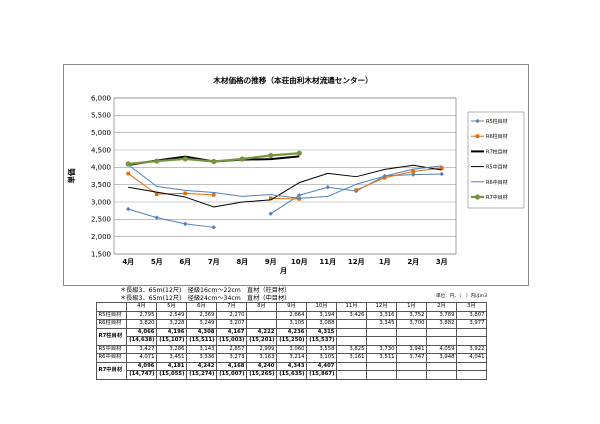 The height and width of the screenshot is (424, 600). Describe the element at coordinates (205, 290) in the screenshot. I see `note-pillar-spec: ＊長級3．65m(12尺) 径級16cm～22cm 直材（柱目材）` at that location.